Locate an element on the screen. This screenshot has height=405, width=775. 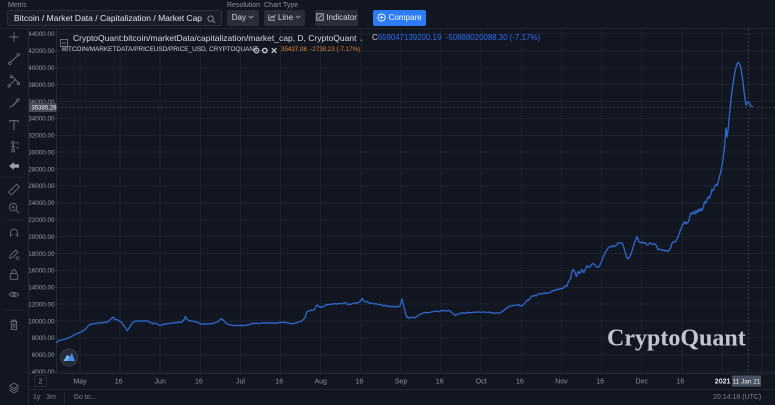
svg-text: Dec is located at coordinates (641, 382).